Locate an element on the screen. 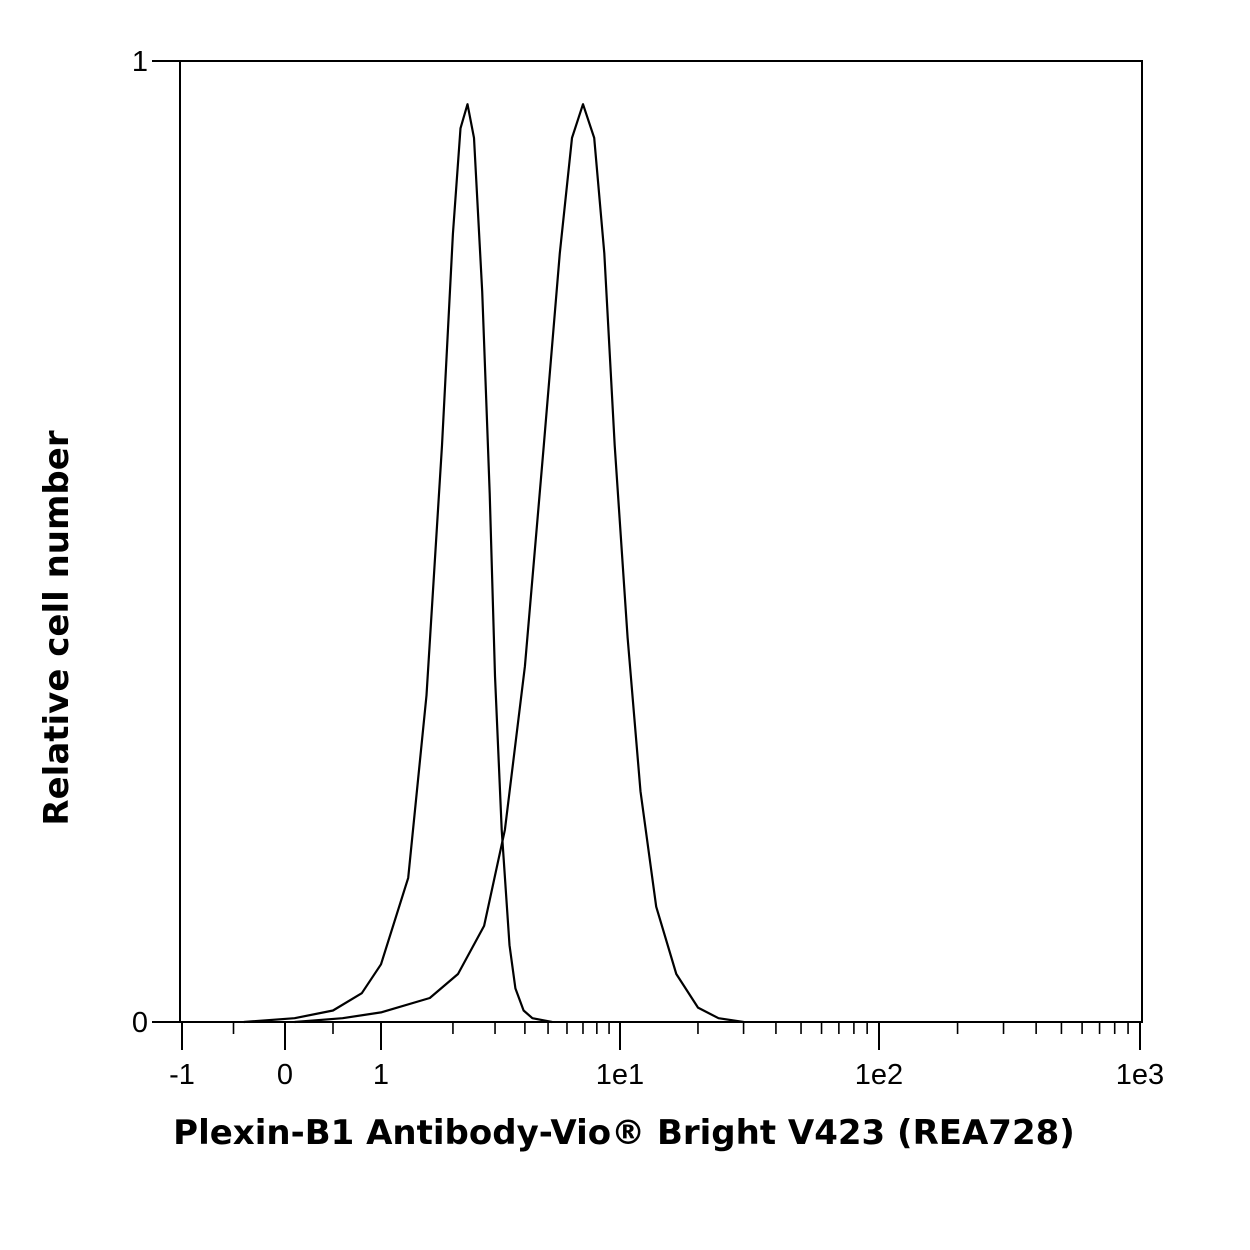 The image size is (1250, 1250). y-axis: 10 is located at coordinates (156, 542).